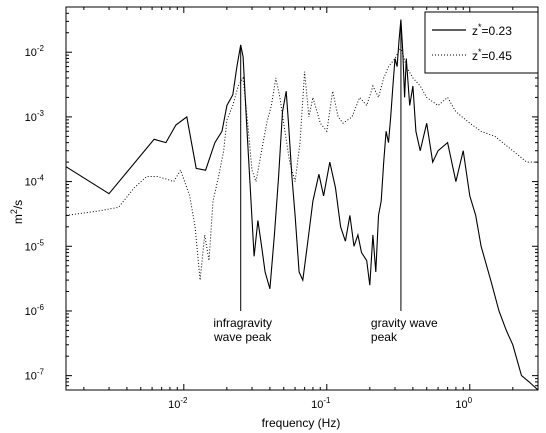  Describe the element at coordinates (497, 56) in the screenshot. I see `legend-2-tail: =0.45` at that location.